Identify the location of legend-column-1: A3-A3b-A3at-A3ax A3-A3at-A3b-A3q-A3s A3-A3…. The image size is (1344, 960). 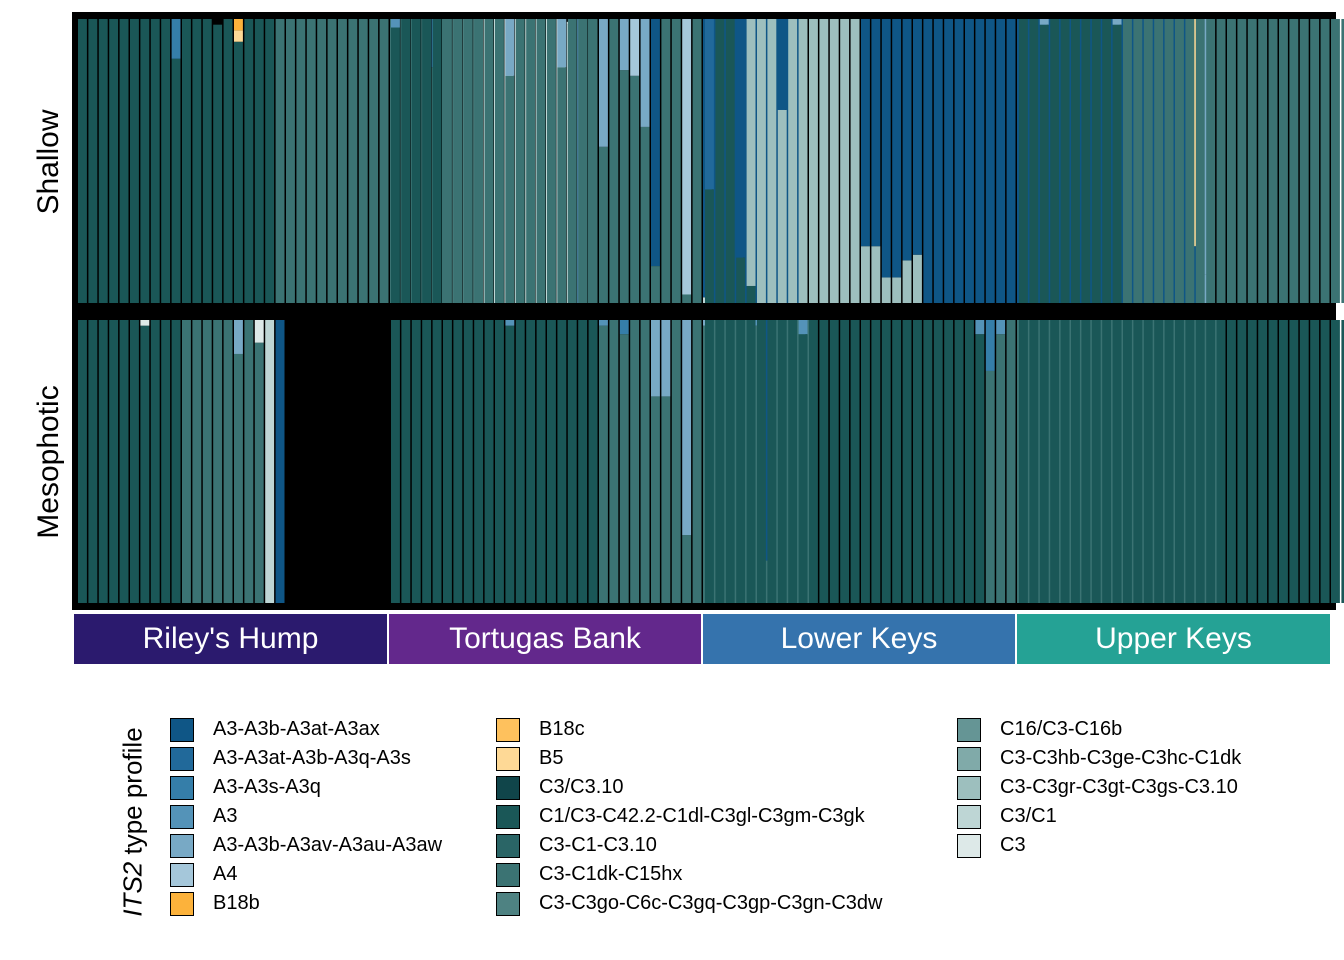
(306, 816).